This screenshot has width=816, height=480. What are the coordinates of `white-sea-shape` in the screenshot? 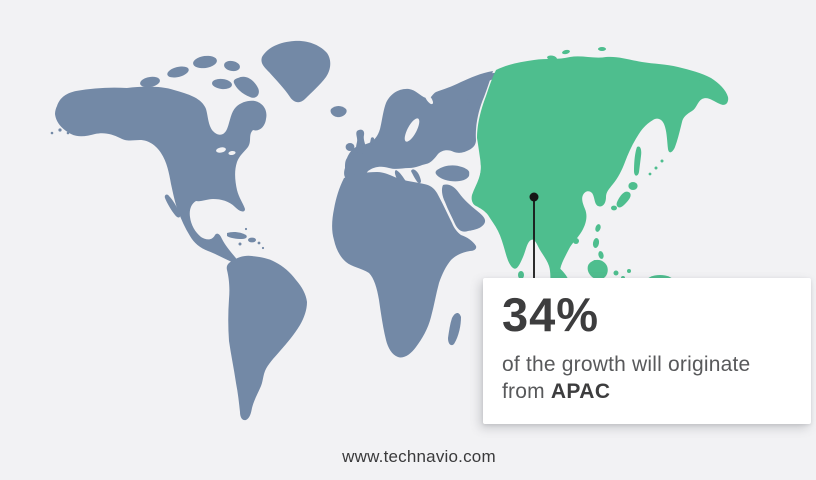 It's located at (429, 99).